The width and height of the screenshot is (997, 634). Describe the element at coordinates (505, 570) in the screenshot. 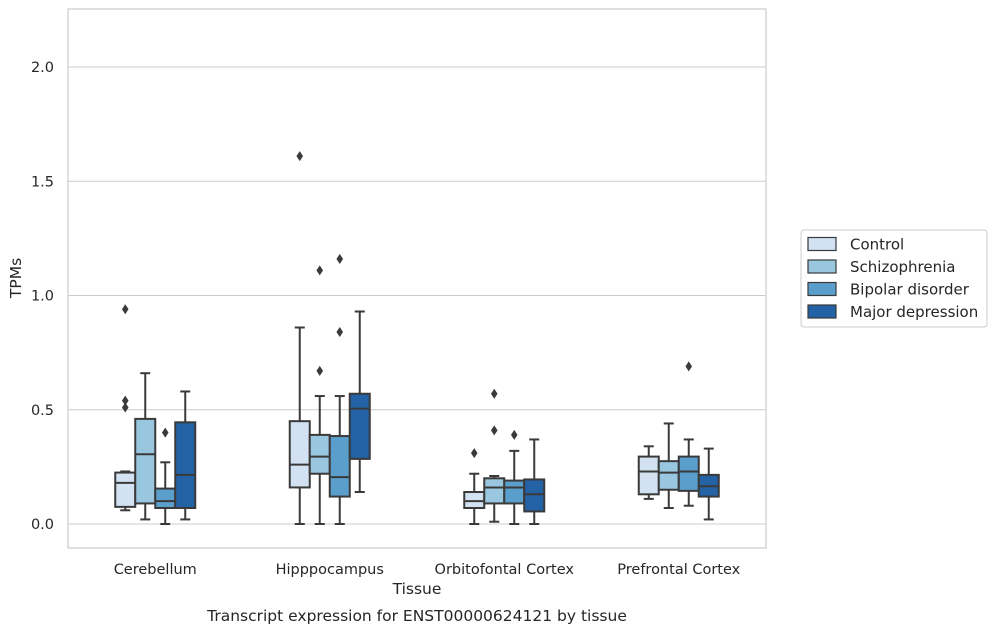

I see `x-tick-label: Orbitofontal Cortex` at that location.